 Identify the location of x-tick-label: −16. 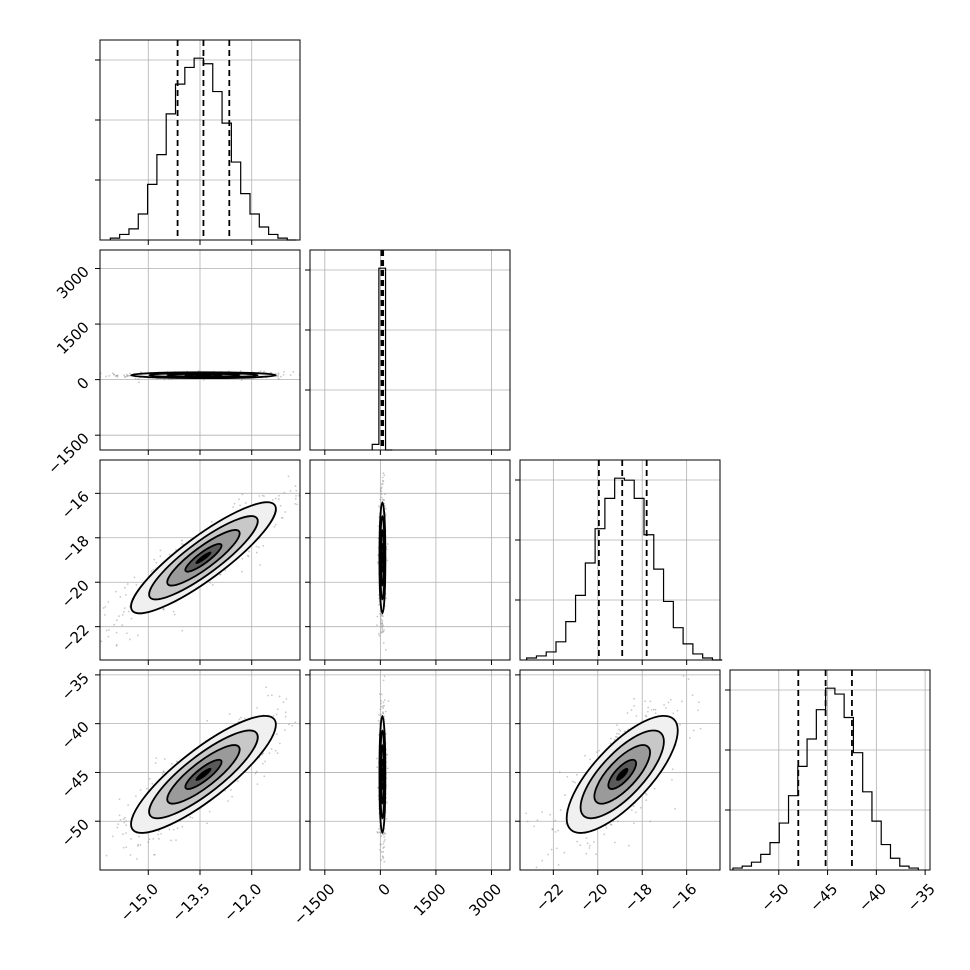
(682, 897).